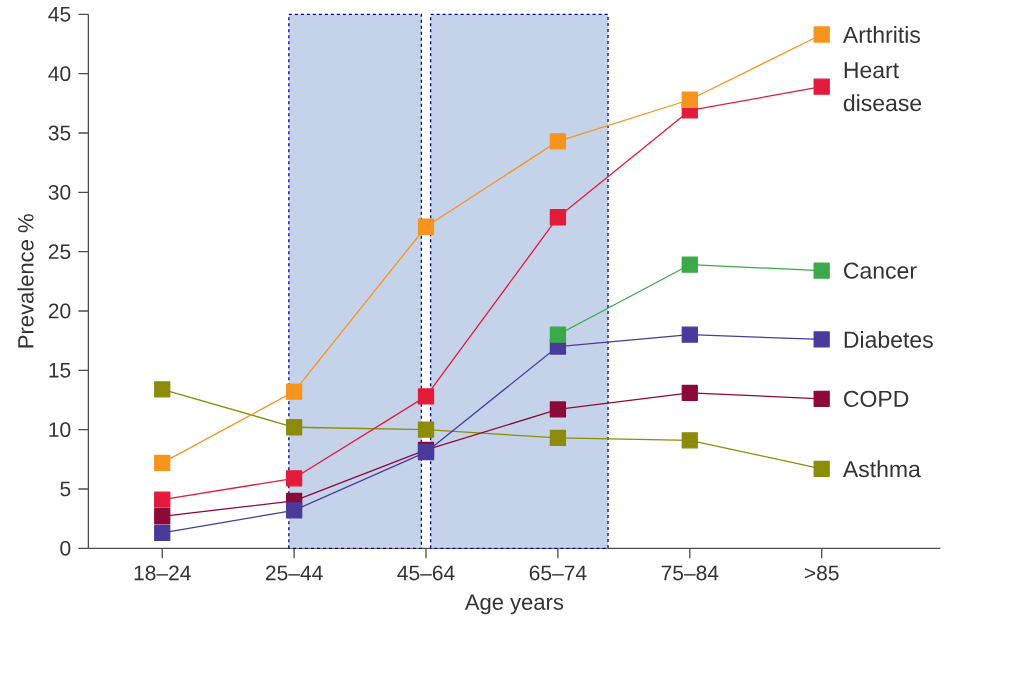  What do you see at coordinates (59, 73) in the screenshot?
I see `y-tick-label: 40` at bounding box center [59, 73].